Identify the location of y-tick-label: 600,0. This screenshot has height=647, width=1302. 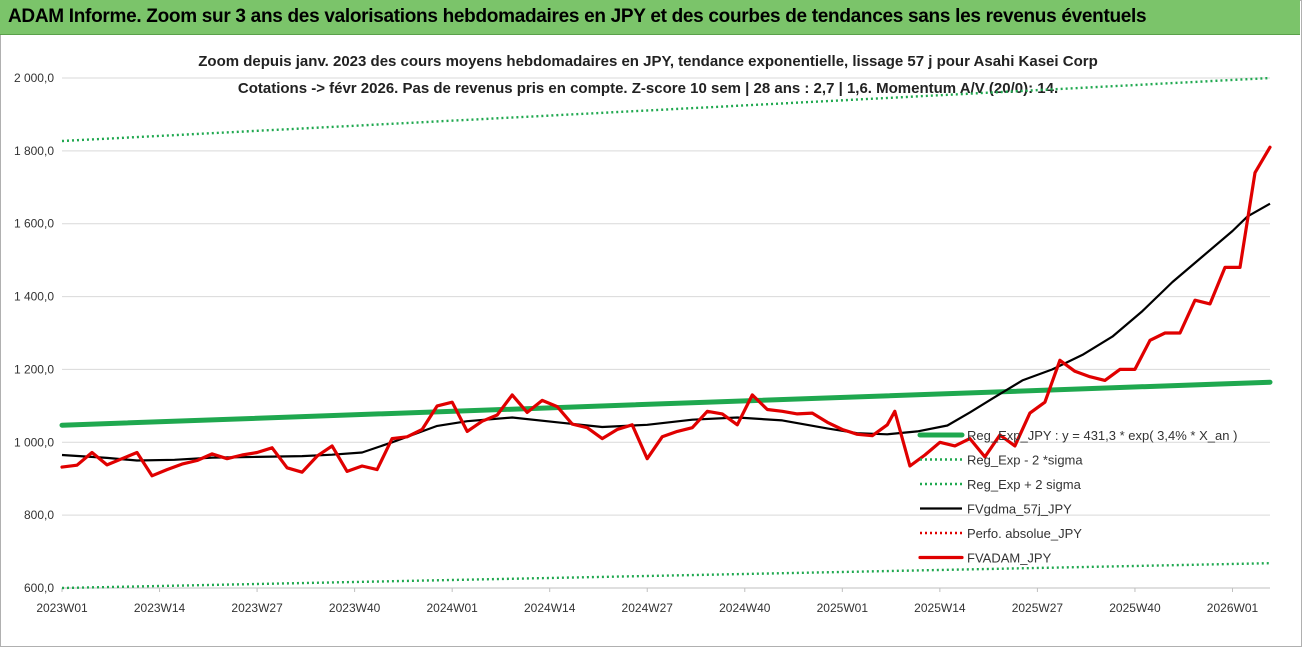
(39, 588).